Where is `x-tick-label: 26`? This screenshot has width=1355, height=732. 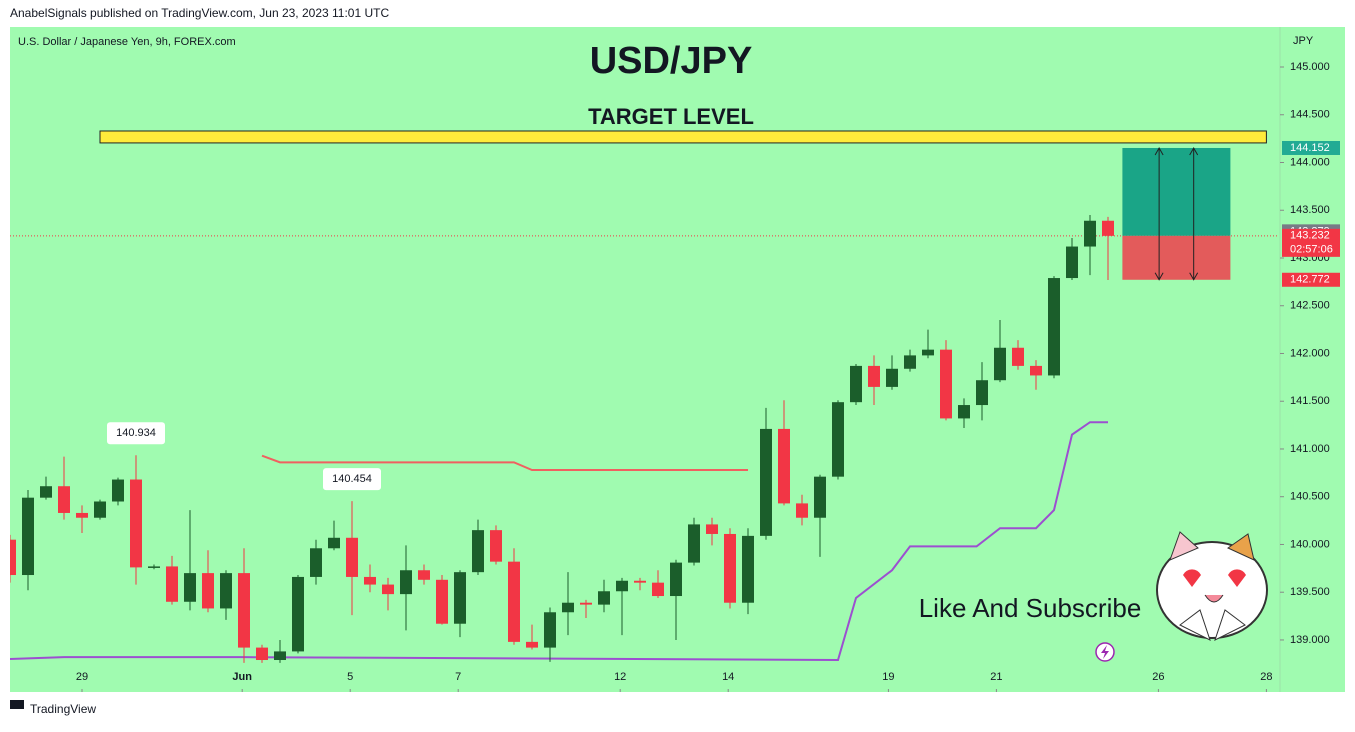 x-tick-label: 26 is located at coordinates (1158, 677).